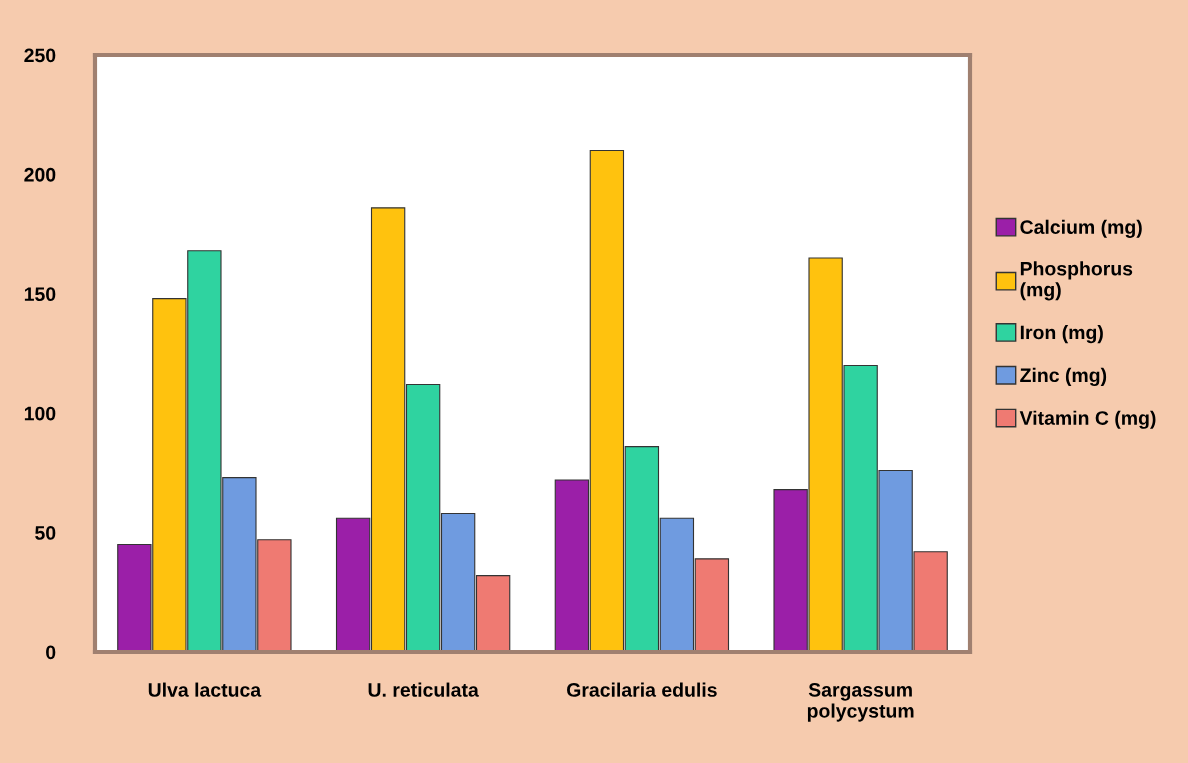  What do you see at coordinates (51, 652) in the screenshot?
I see `y-tick-label: 0` at bounding box center [51, 652].